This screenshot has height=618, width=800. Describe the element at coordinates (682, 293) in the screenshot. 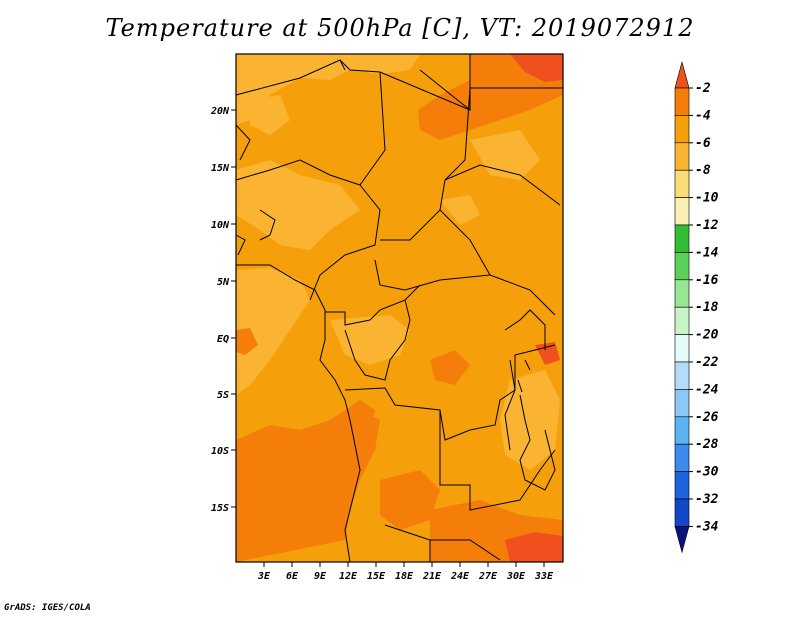

I see `legend-swatch-lt-green` at that location.